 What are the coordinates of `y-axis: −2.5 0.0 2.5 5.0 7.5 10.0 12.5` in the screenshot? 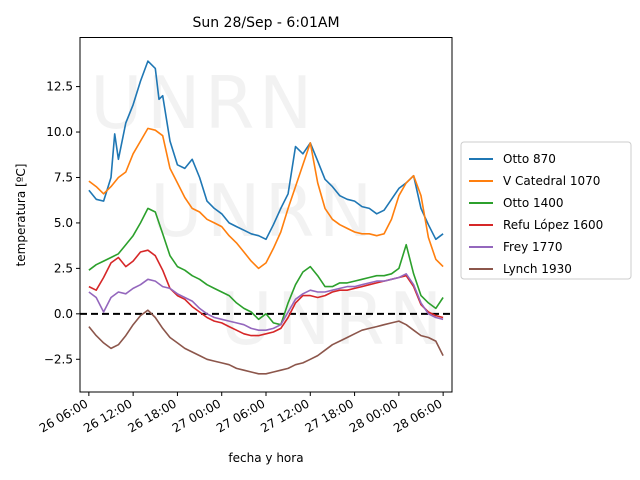 It's located at (62, 223).